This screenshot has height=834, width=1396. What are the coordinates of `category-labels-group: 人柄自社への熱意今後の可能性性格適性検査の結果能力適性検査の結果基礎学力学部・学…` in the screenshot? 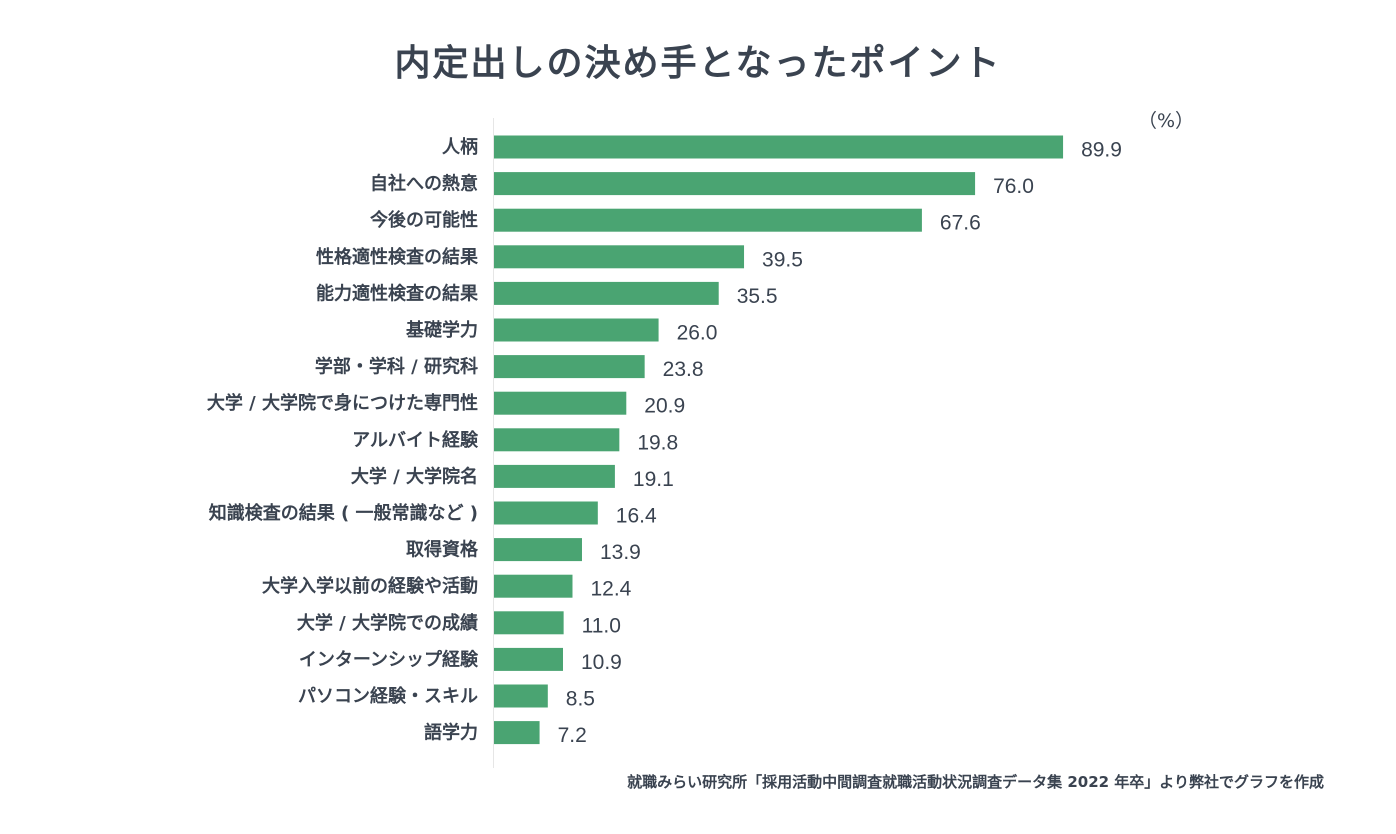 It's located at (343, 440).